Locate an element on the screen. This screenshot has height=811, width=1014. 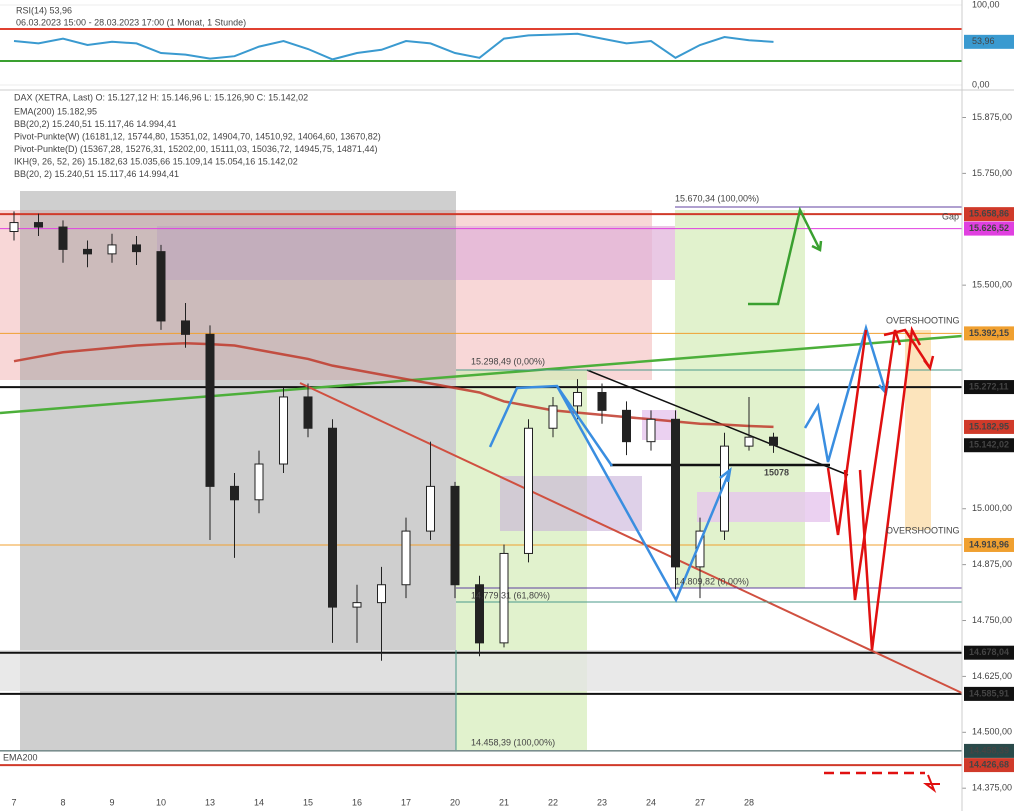
annotation: 15078 is located at coordinates (776, 472).